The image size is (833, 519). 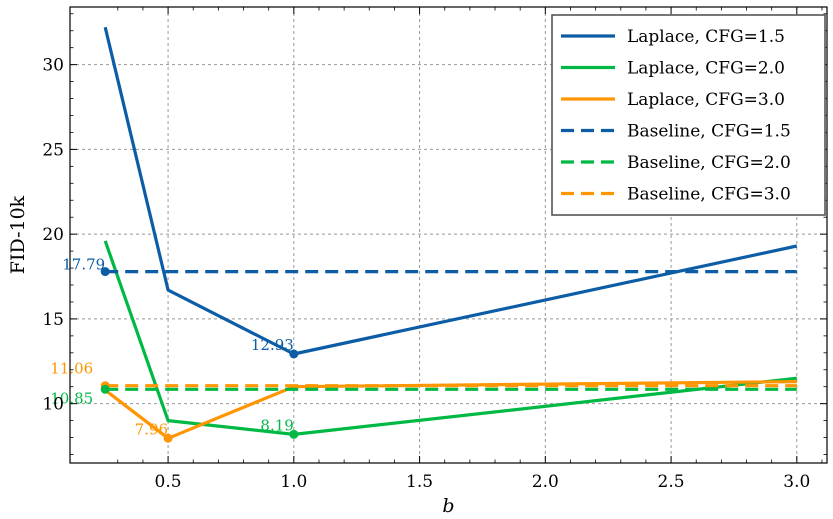 I want to click on x-tick-label: 2.5, so click(x=671, y=482).